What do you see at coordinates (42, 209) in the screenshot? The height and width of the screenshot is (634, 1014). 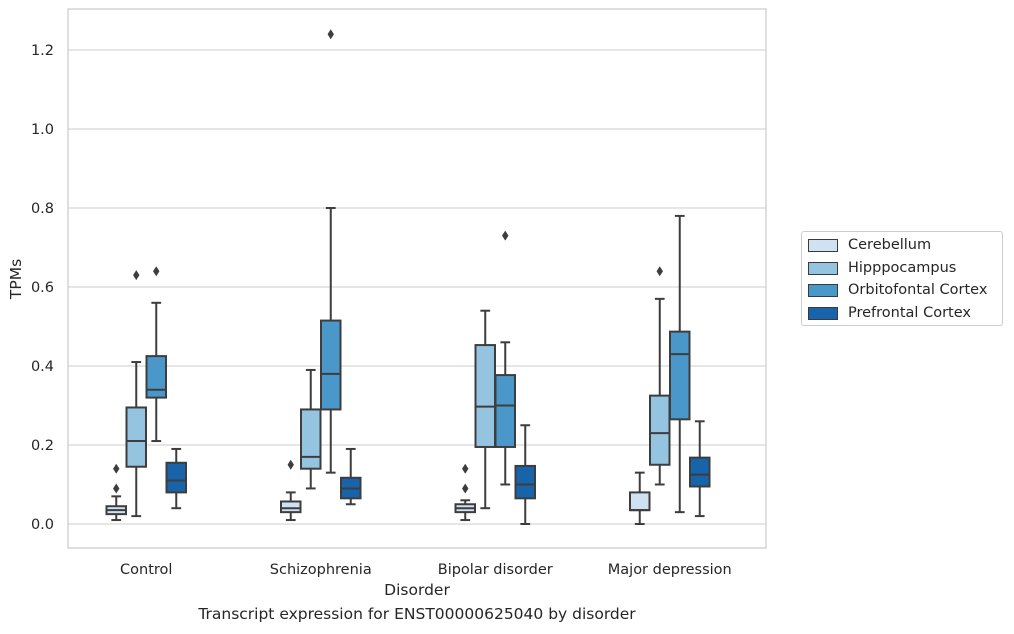 I see `y-tick-label: 0.8` at bounding box center [42, 209].